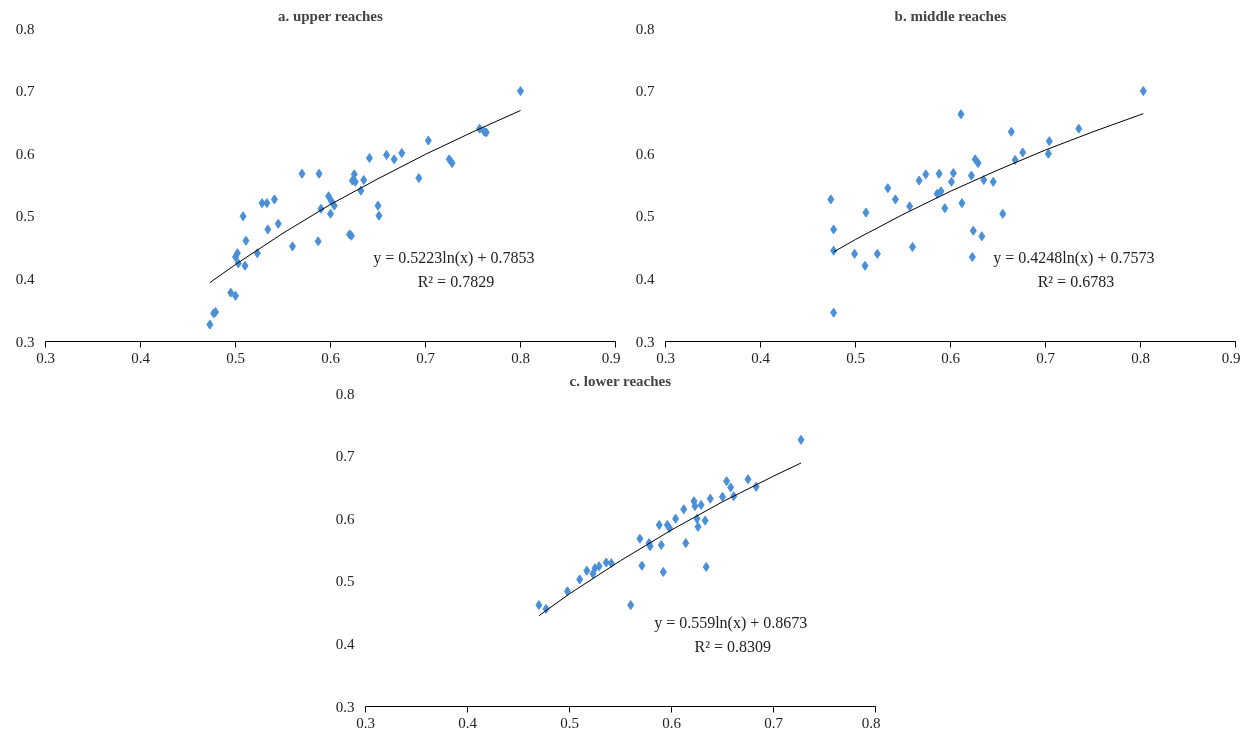 The image size is (1247, 736). Describe the element at coordinates (620, 380) in the screenshot. I see `chart-title: c. lower reaches` at that location.